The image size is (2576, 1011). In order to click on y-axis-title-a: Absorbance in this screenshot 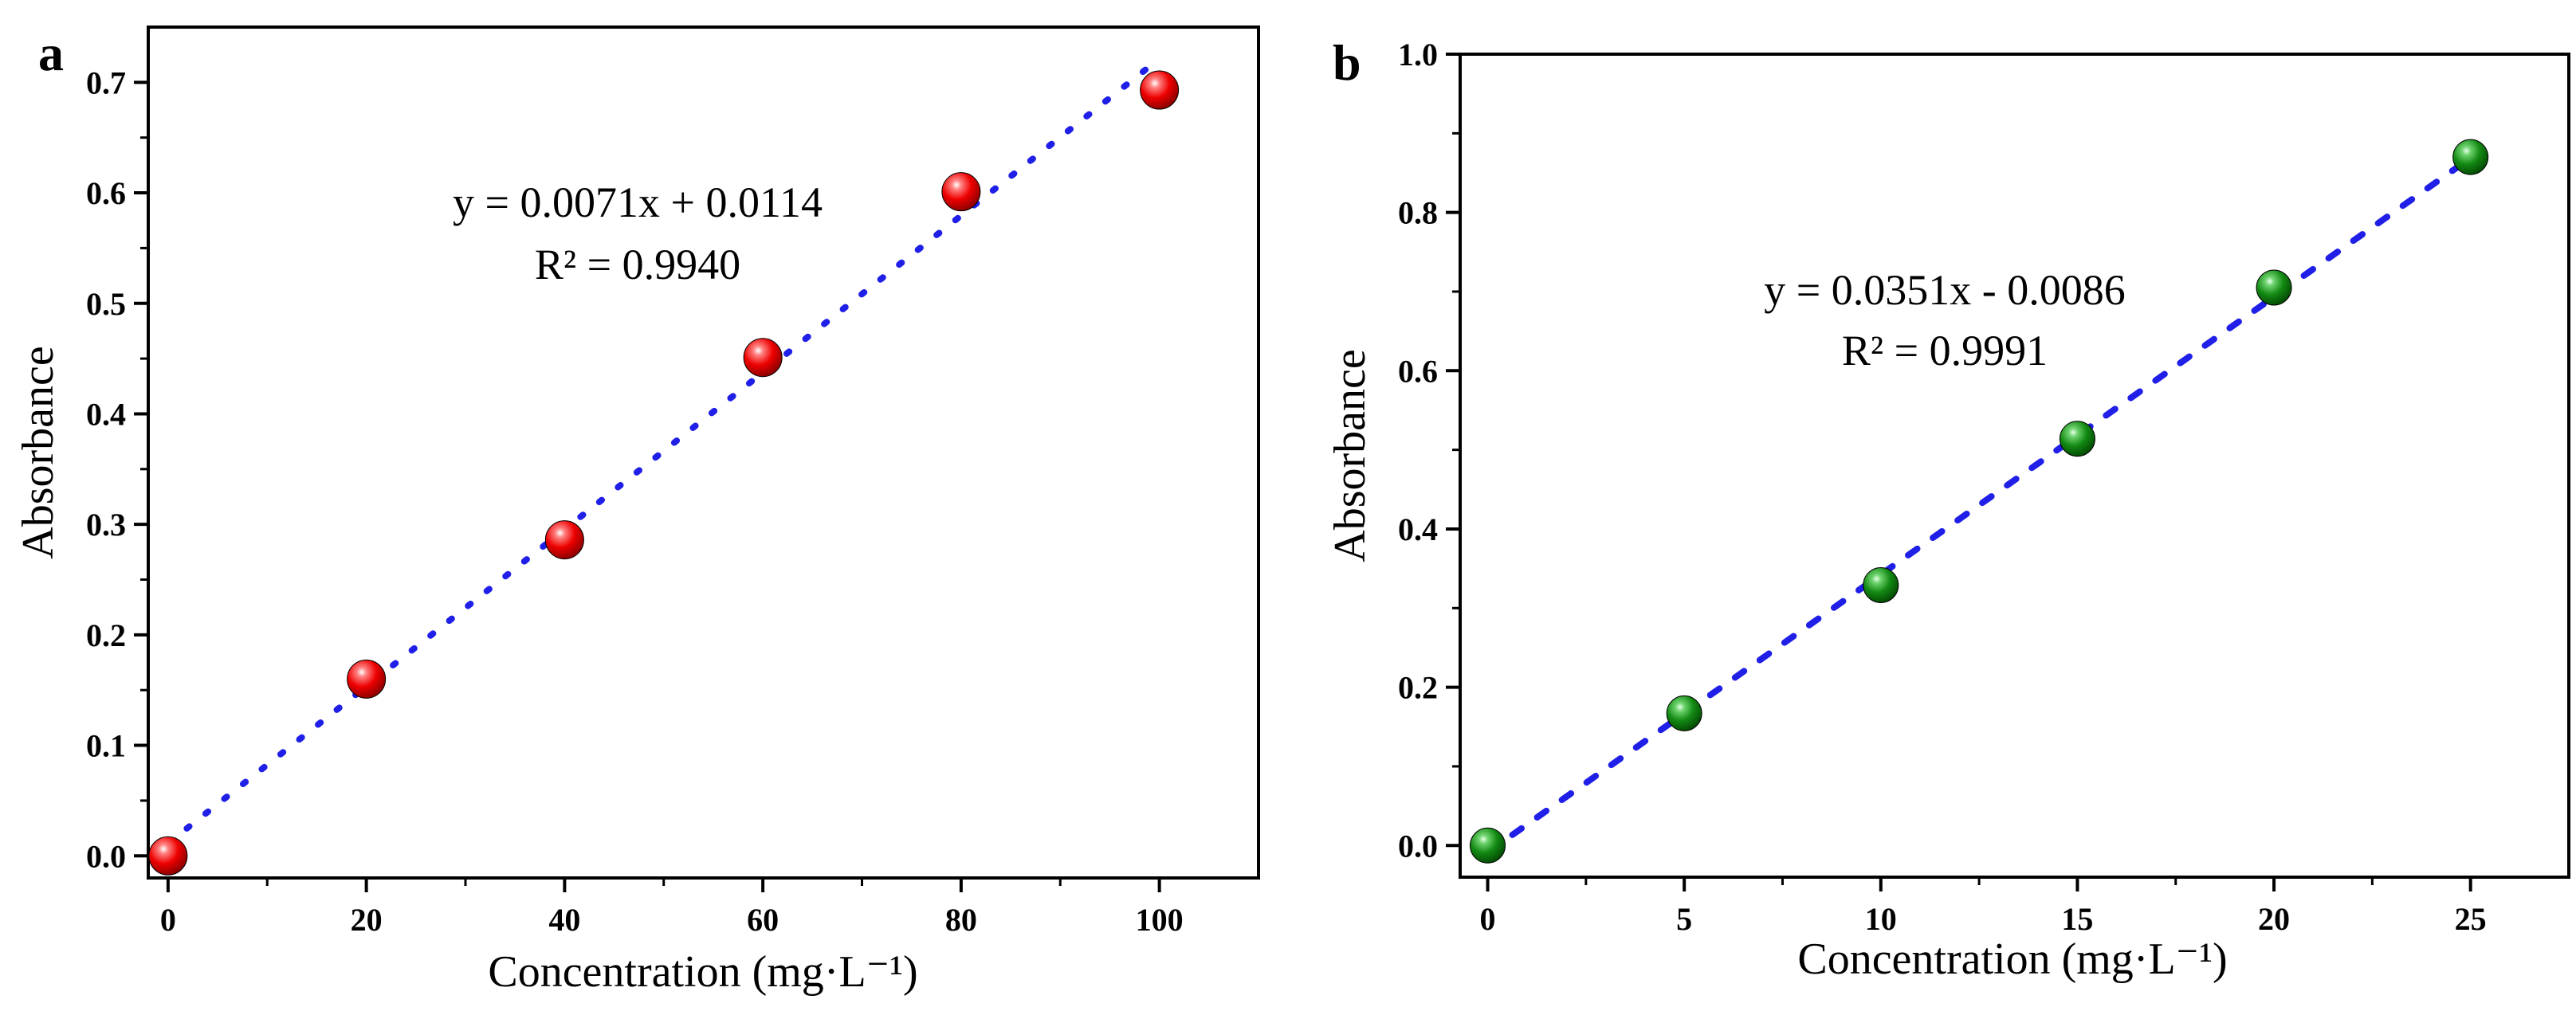, I will do `click(38, 452)`.